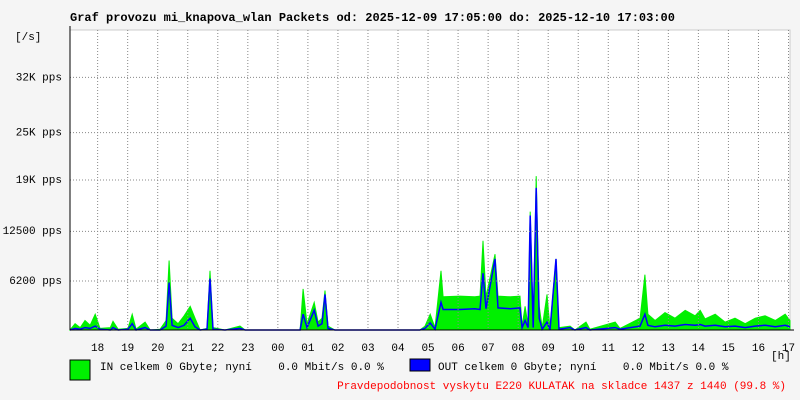 The image size is (800, 400). What do you see at coordinates (337, 349) in the screenshot?
I see `x-tick-label: 02` at bounding box center [337, 349].